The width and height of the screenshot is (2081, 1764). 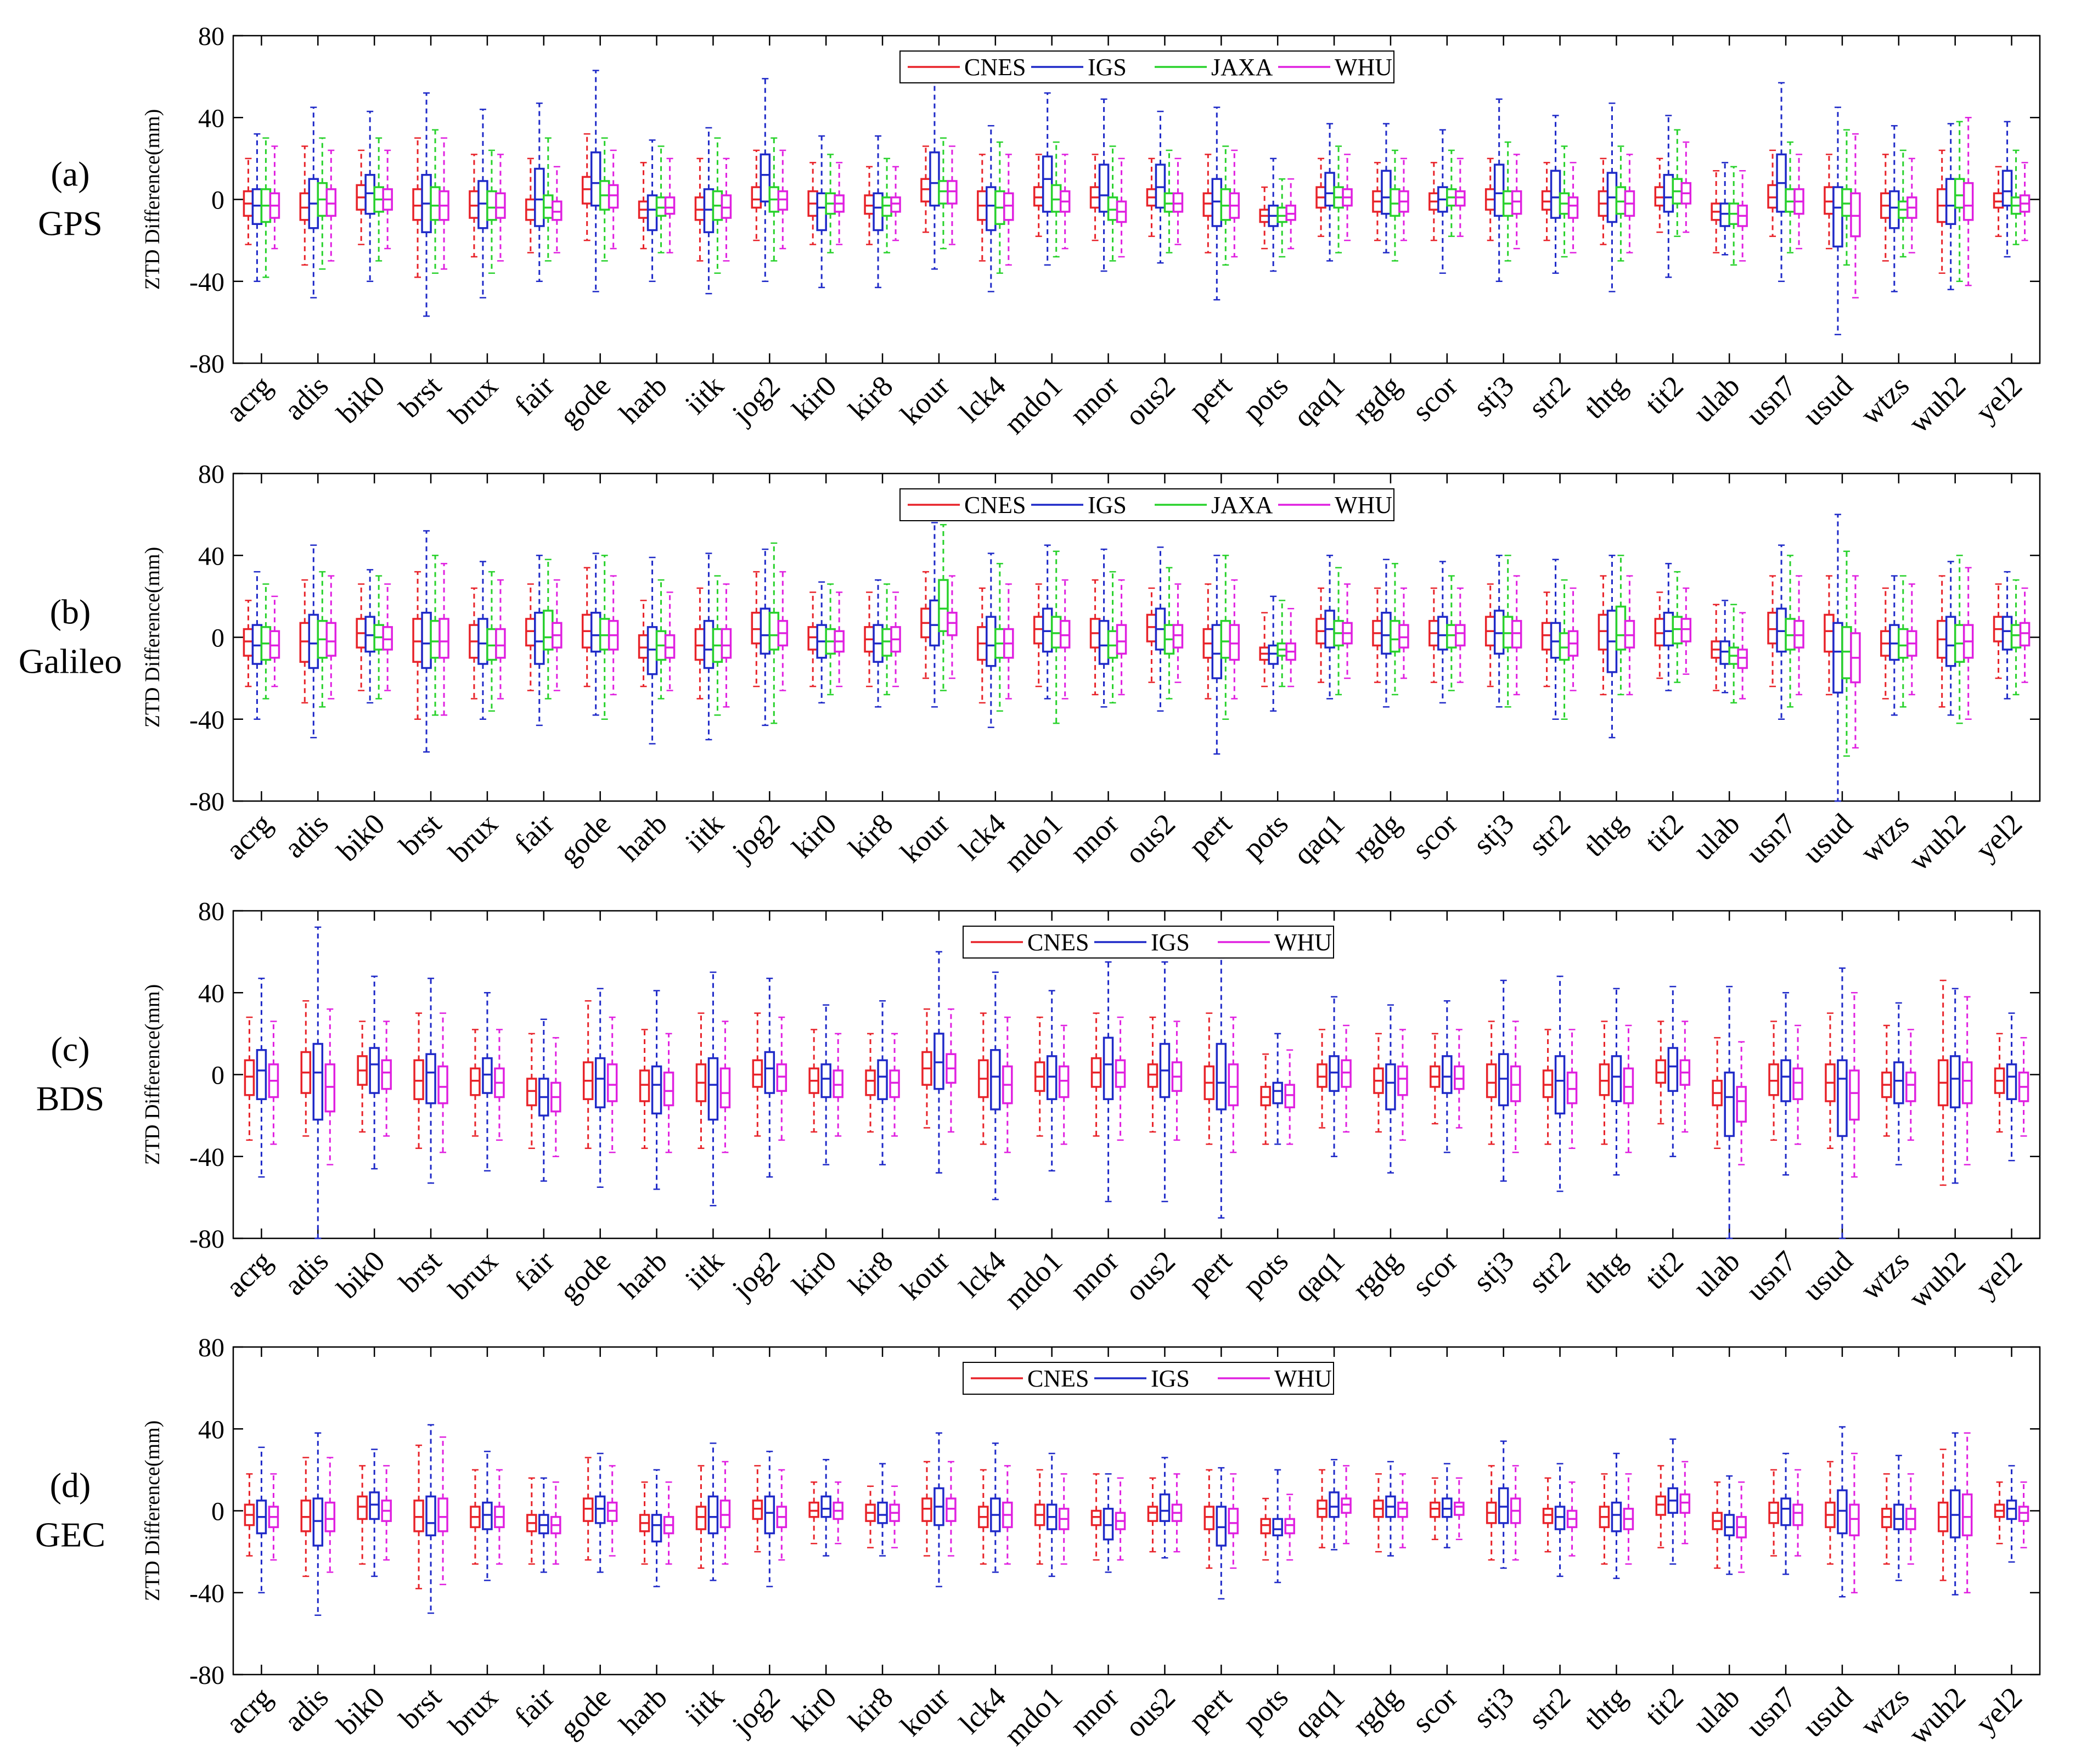 What do you see at coordinates (71, 1098) in the screenshot?
I see `panel-system-name: BDS` at bounding box center [71, 1098].